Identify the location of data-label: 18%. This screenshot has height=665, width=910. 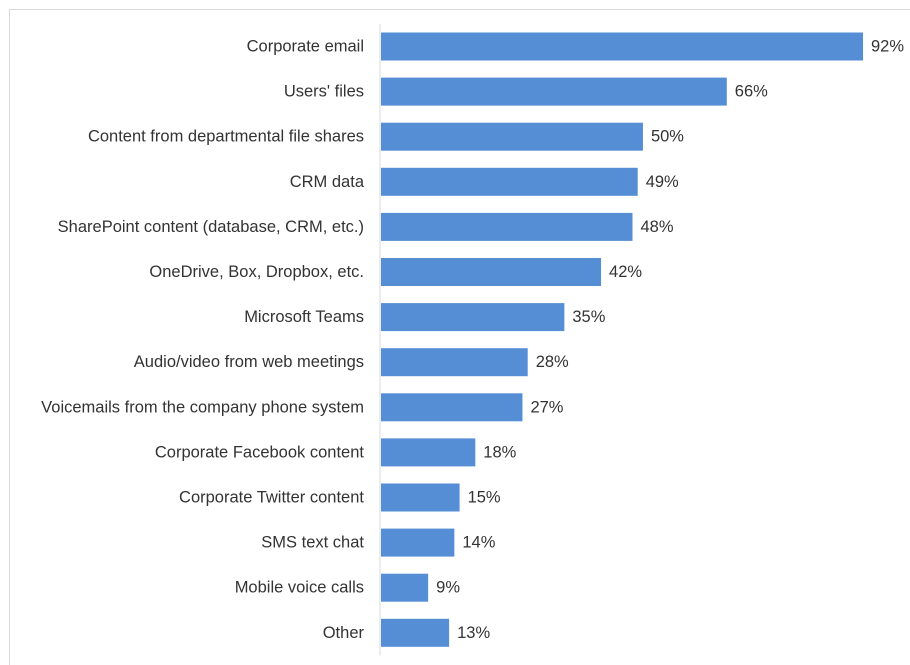
(499, 452).